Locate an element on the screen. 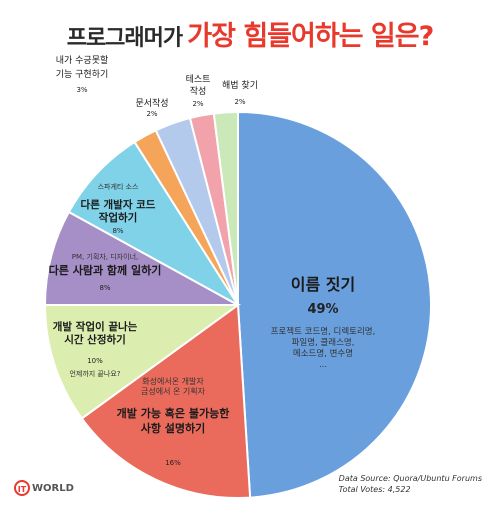 The image size is (500, 517). slice-label: 기능 구현하기 is located at coordinates (82, 74).